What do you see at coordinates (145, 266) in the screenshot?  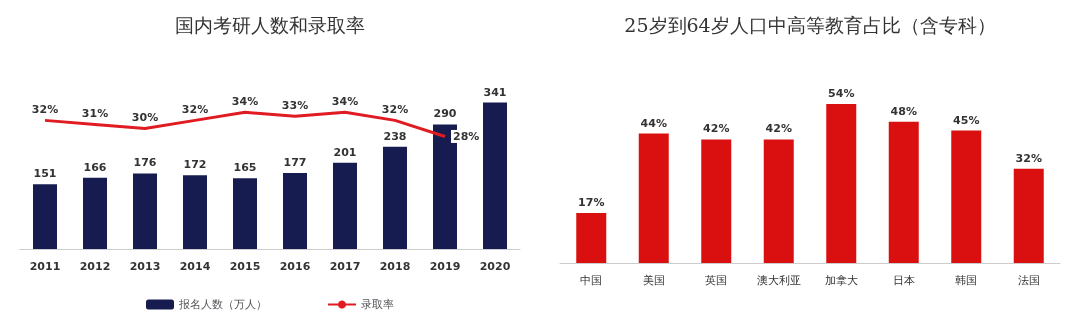 I see `x-tick-label: 2013` at bounding box center [145, 266].